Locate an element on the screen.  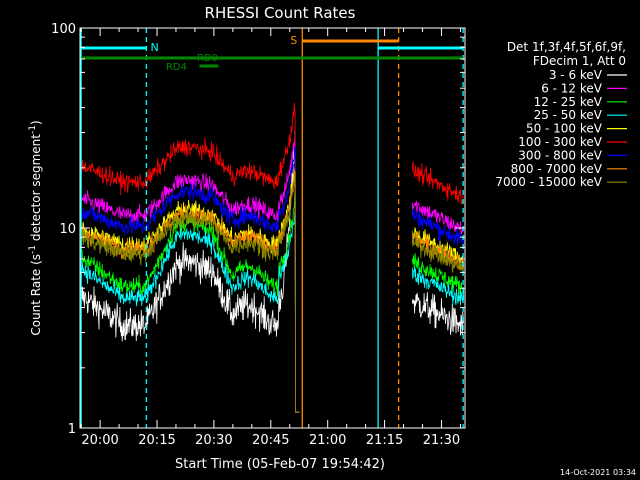
y-tick-label: 100 is located at coordinates (63, 29).